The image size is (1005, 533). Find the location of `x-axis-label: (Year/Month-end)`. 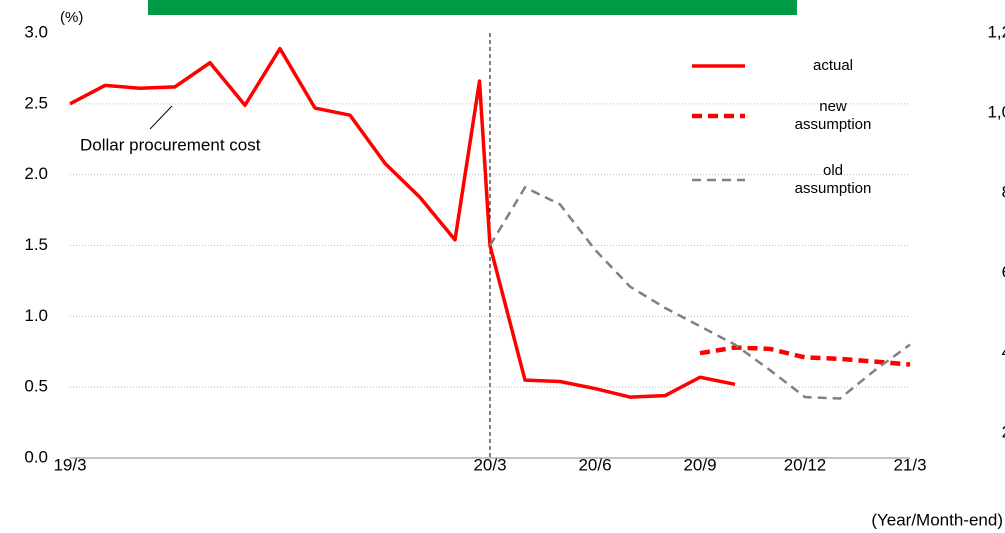

x-axis-label: (Year/Month-end) is located at coordinates (937, 519).